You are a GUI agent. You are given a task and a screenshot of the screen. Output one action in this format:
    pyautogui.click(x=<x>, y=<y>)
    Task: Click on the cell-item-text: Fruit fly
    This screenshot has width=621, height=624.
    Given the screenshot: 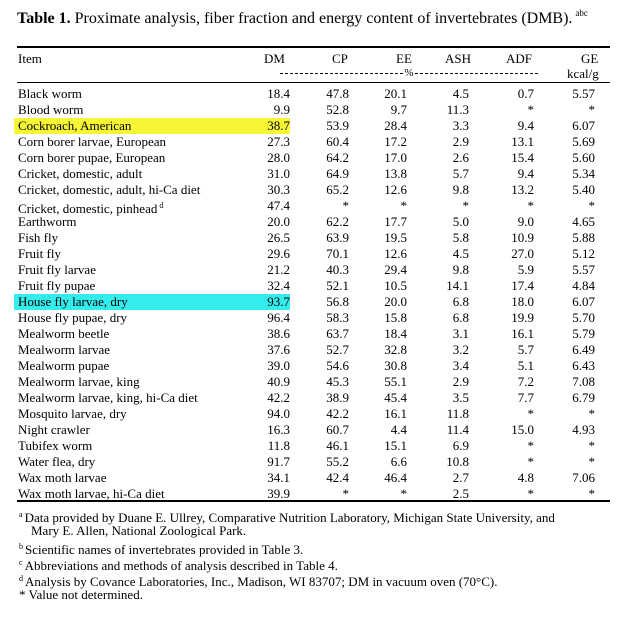 What is the action you would take?
    pyautogui.click(x=39, y=253)
    